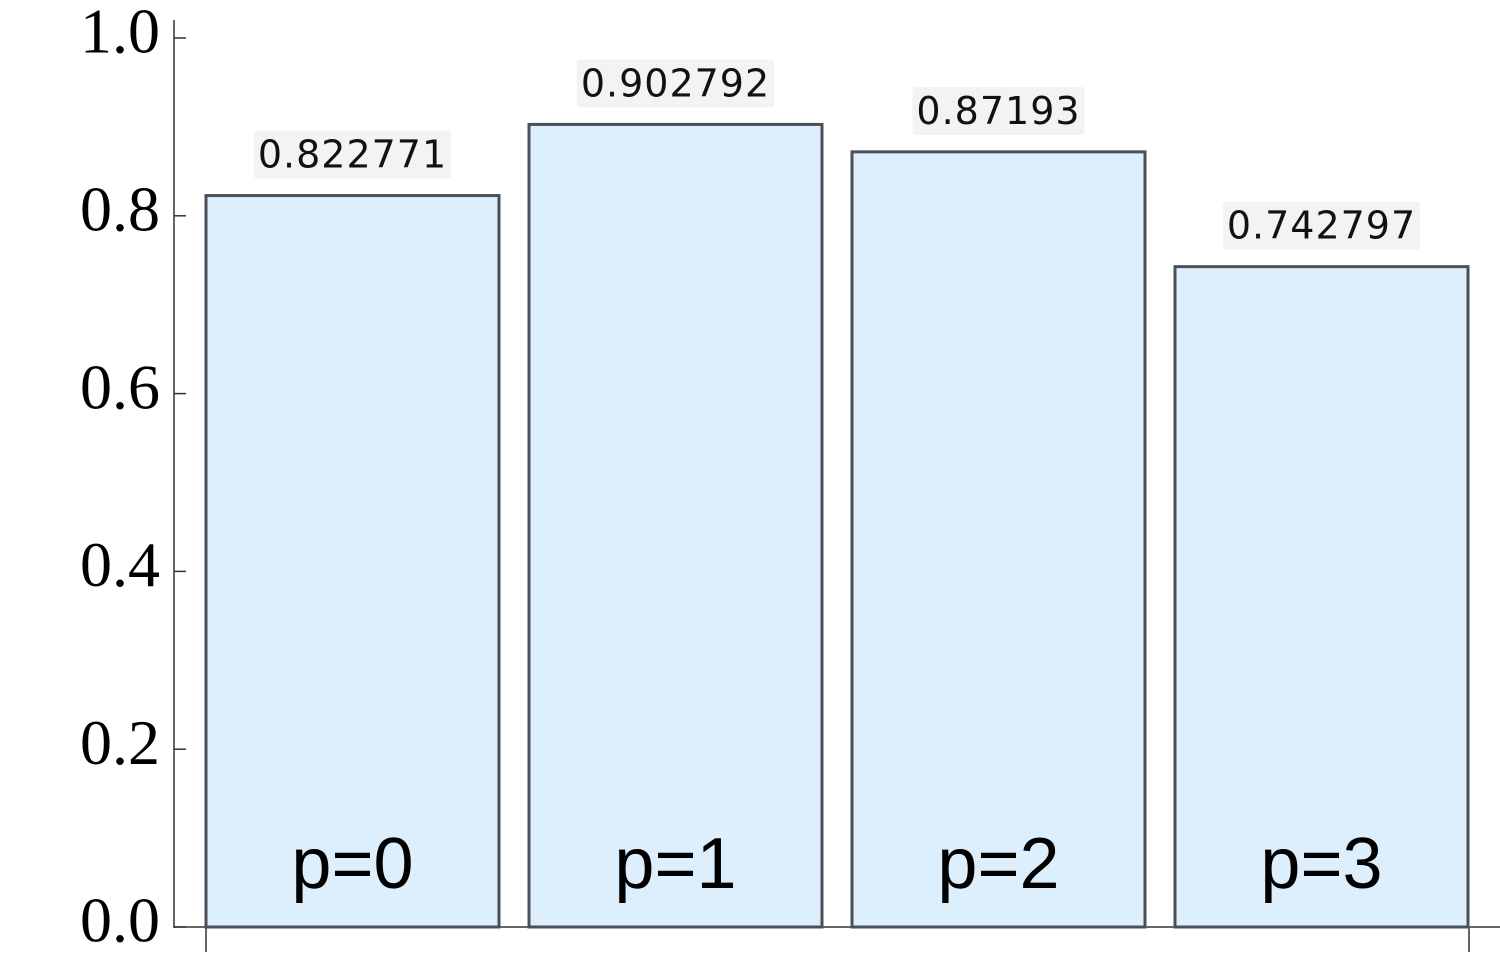 This screenshot has width=1500, height=967. I want to click on y-tick-label: 0.4, so click(120, 564).